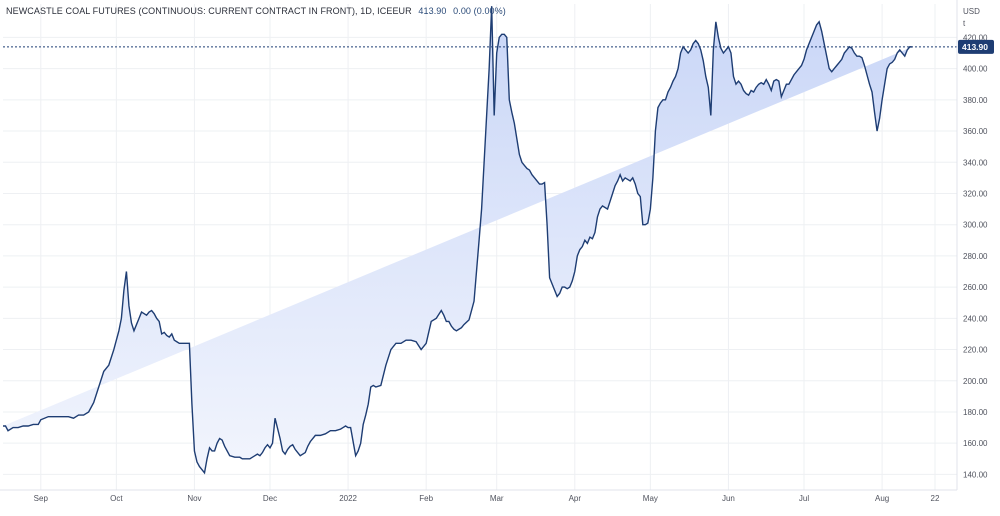 Image resolution: width=1000 pixels, height=516 pixels. I want to click on x-tick-label: Oct, so click(116, 498).